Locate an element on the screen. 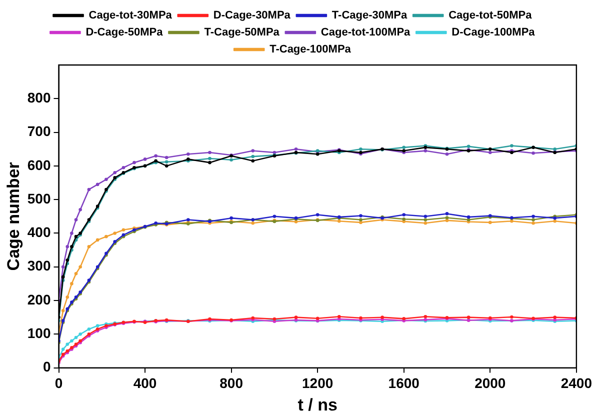 This screenshot has width=595, height=416. x-tick-label: 2000 is located at coordinates (490, 383).